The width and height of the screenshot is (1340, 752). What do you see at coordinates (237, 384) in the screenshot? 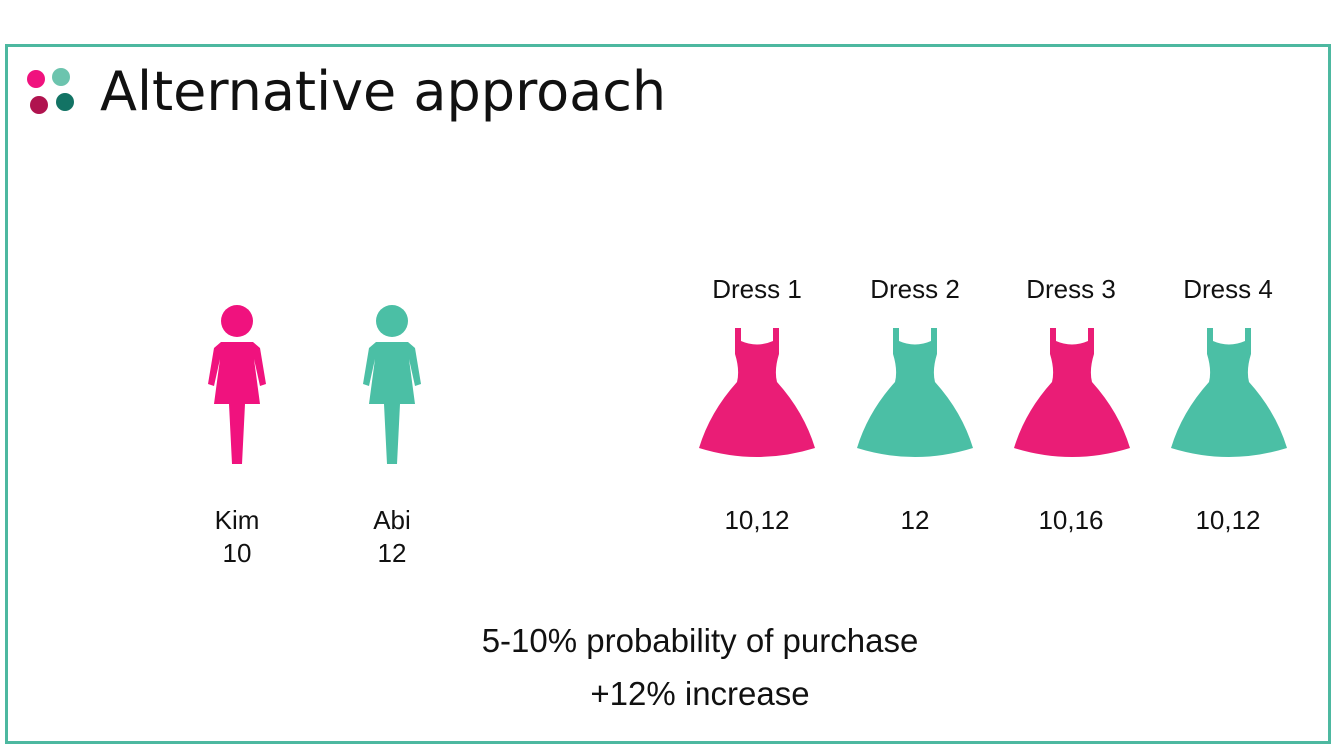
I see `woman-icon-kim` at bounding box center [237, 384].